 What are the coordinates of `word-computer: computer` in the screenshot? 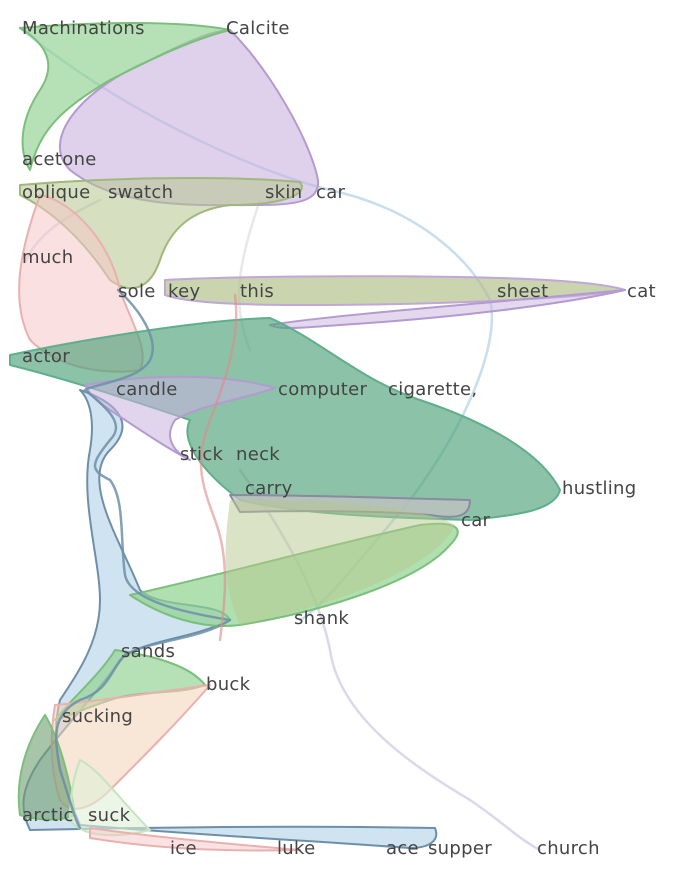 It's located at (323, 389).